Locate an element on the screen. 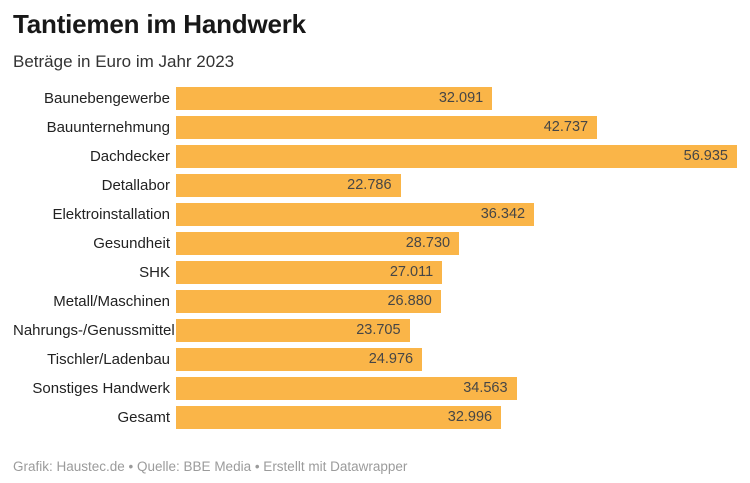 This screenshot has height=483, width=750. bar: 32.996 is located at coordinates (339, 417).